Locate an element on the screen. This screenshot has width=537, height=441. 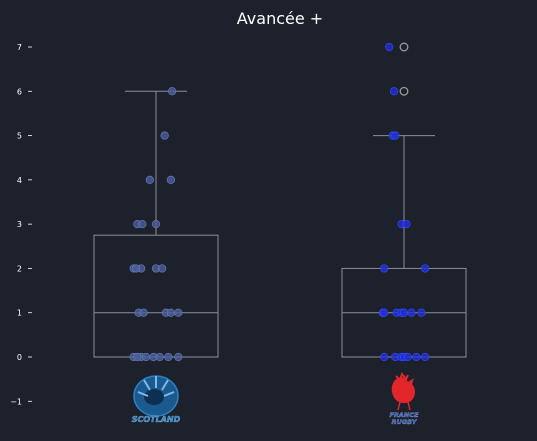
y-tick-label: 2 is located at coordinates (19, 268).